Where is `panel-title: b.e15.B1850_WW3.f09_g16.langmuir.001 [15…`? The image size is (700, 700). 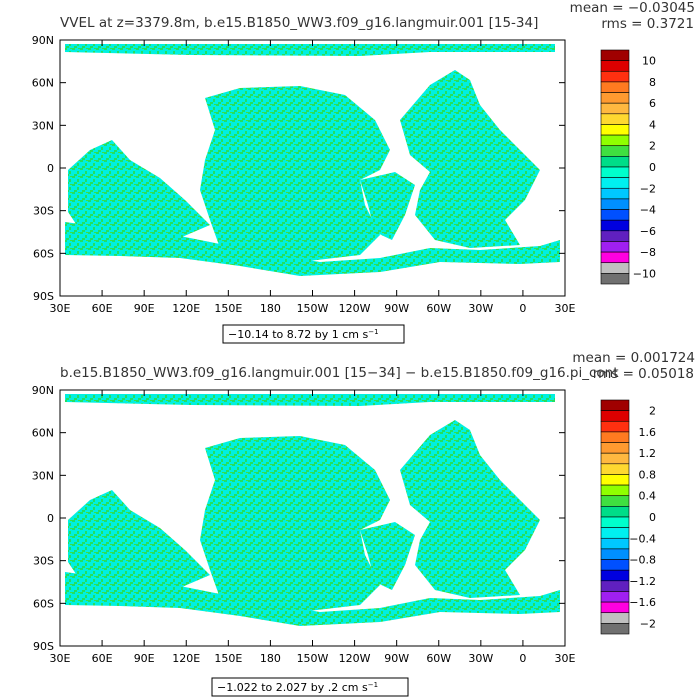
panel-title: b.e15.B1850_WW3.f09_g16.langmuir.001 [15… is located at coordinates (339, 373).